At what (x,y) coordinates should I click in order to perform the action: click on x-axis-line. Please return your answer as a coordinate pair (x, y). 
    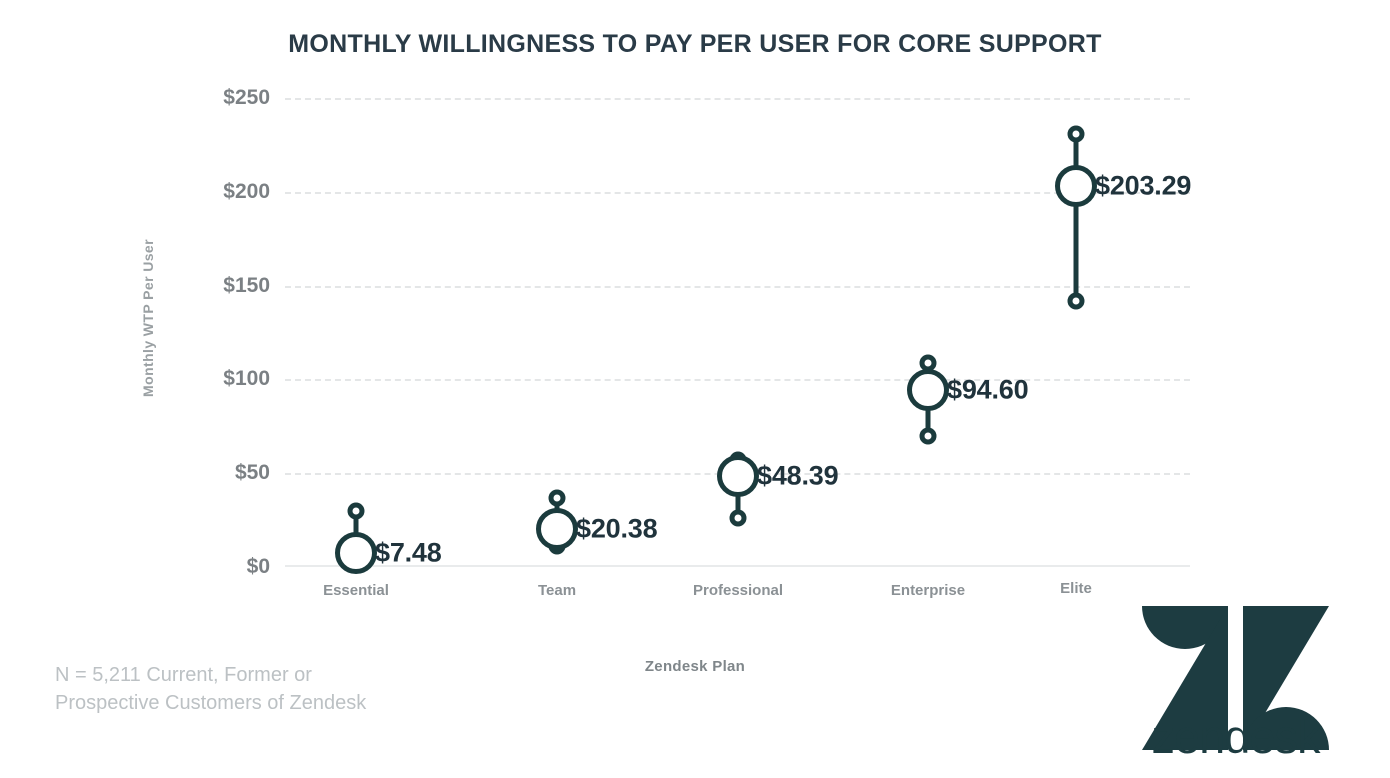
    Looking at the image, I should click on (737, 566).